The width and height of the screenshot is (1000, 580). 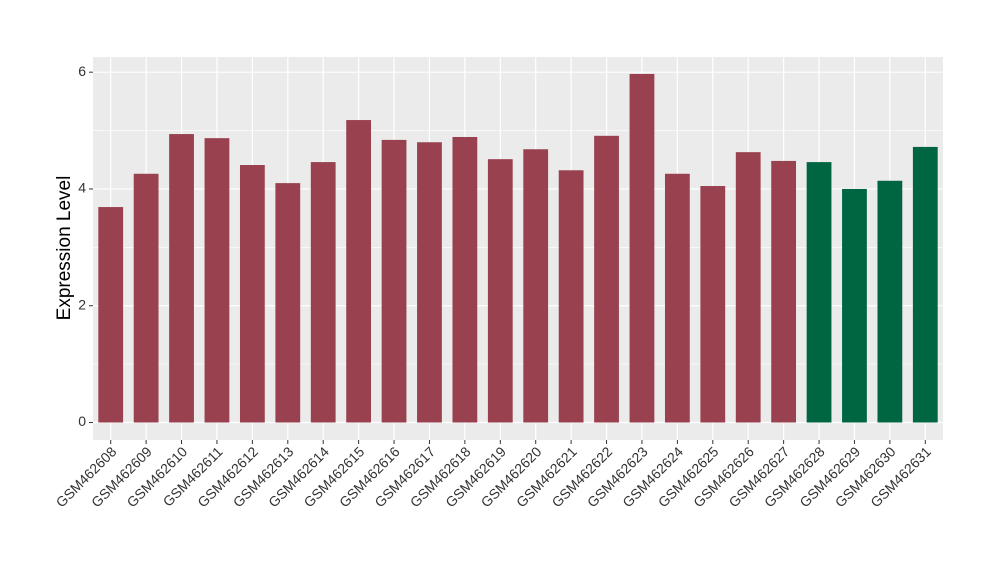 I want to click on y-tick-label: 2, so click(x=82, y=304).